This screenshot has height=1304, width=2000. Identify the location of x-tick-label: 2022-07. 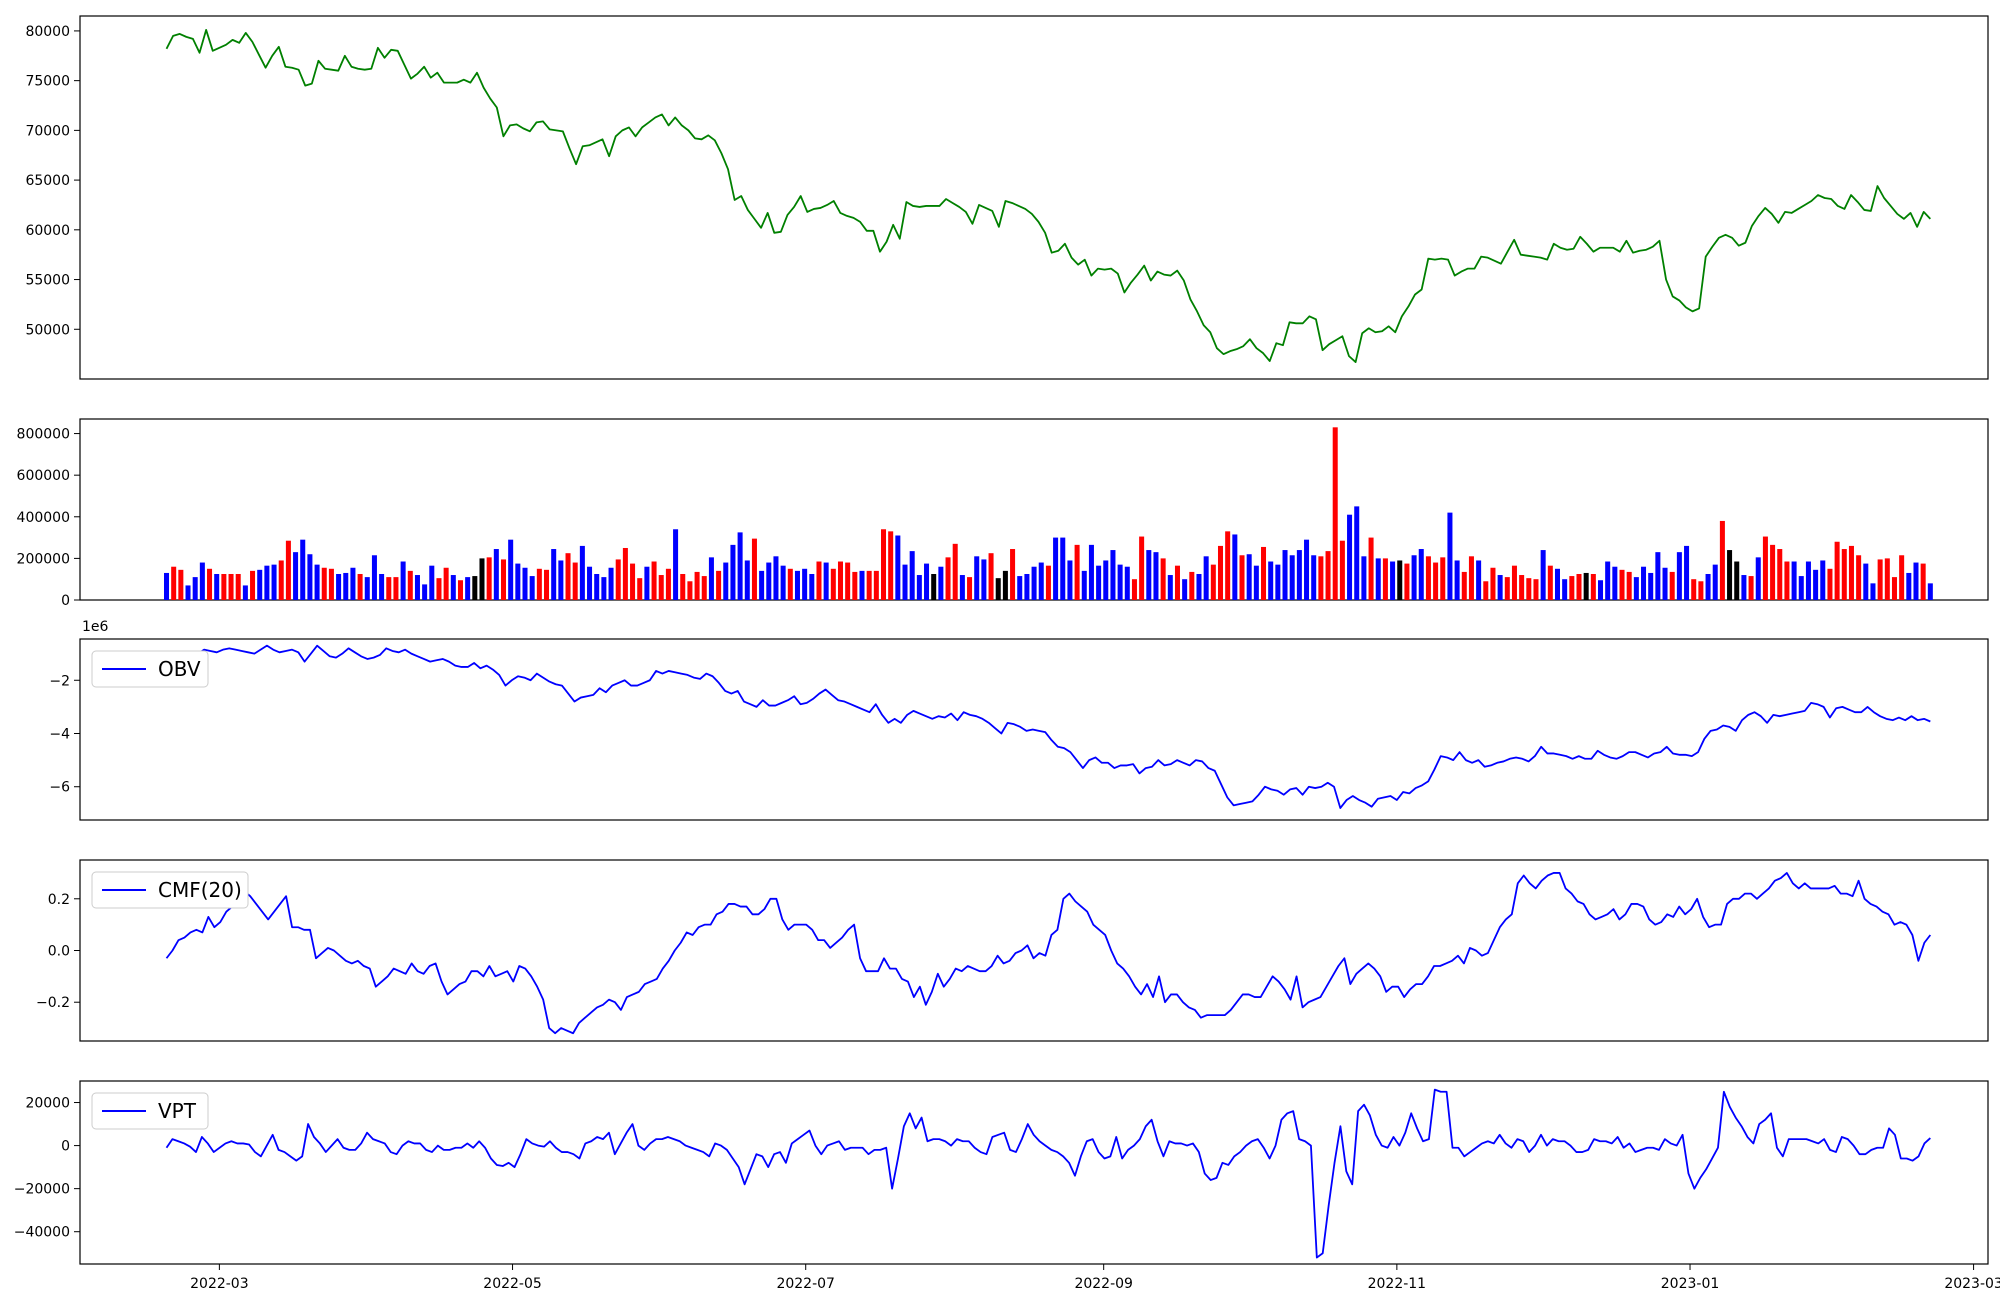
(805, 1284).